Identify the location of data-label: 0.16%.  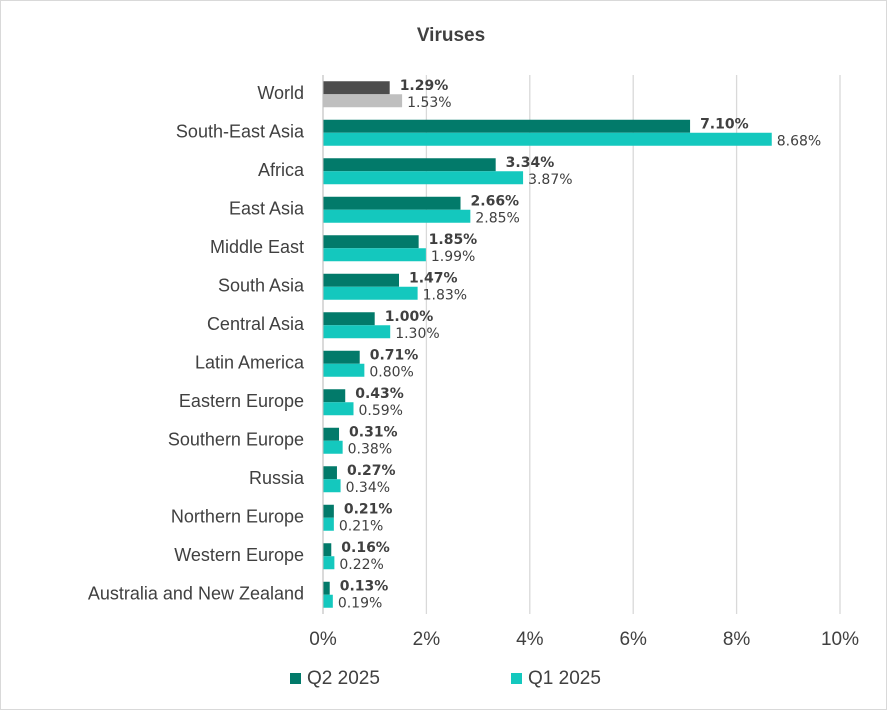
(365, 548).